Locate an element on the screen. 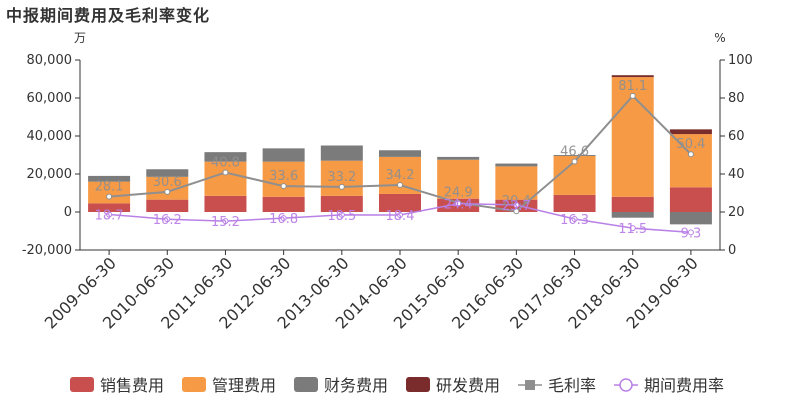 The image size is (800, 400). data-label-毛利率: 20.4 is located at coordinates (516, 201).